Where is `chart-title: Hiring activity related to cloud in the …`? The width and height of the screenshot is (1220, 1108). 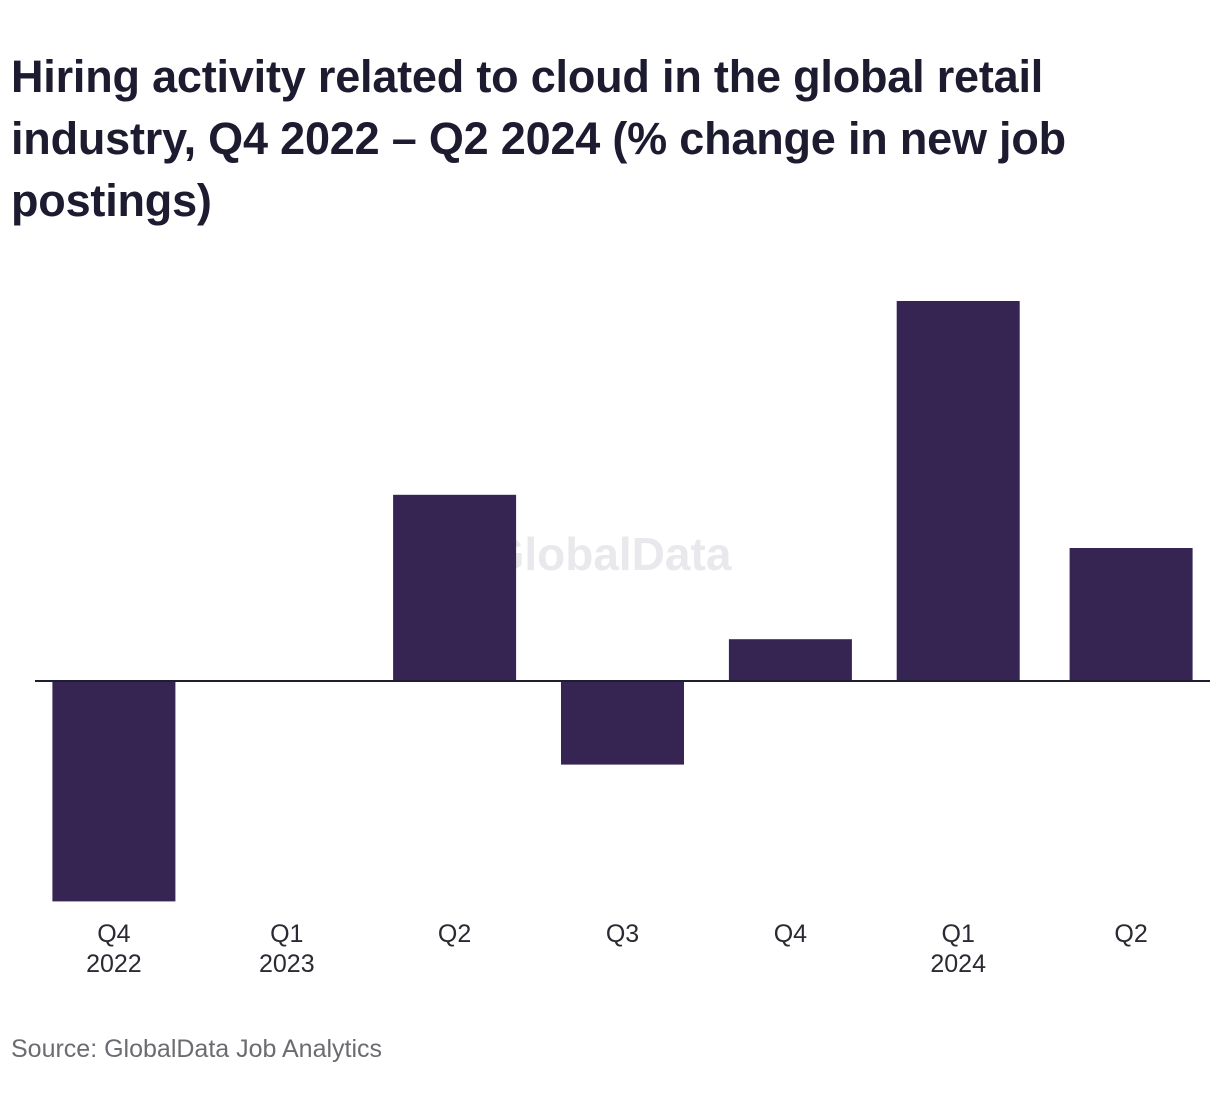
chart-title: Hiring activity related to cloud in the … is located at coordinates (538, 138).